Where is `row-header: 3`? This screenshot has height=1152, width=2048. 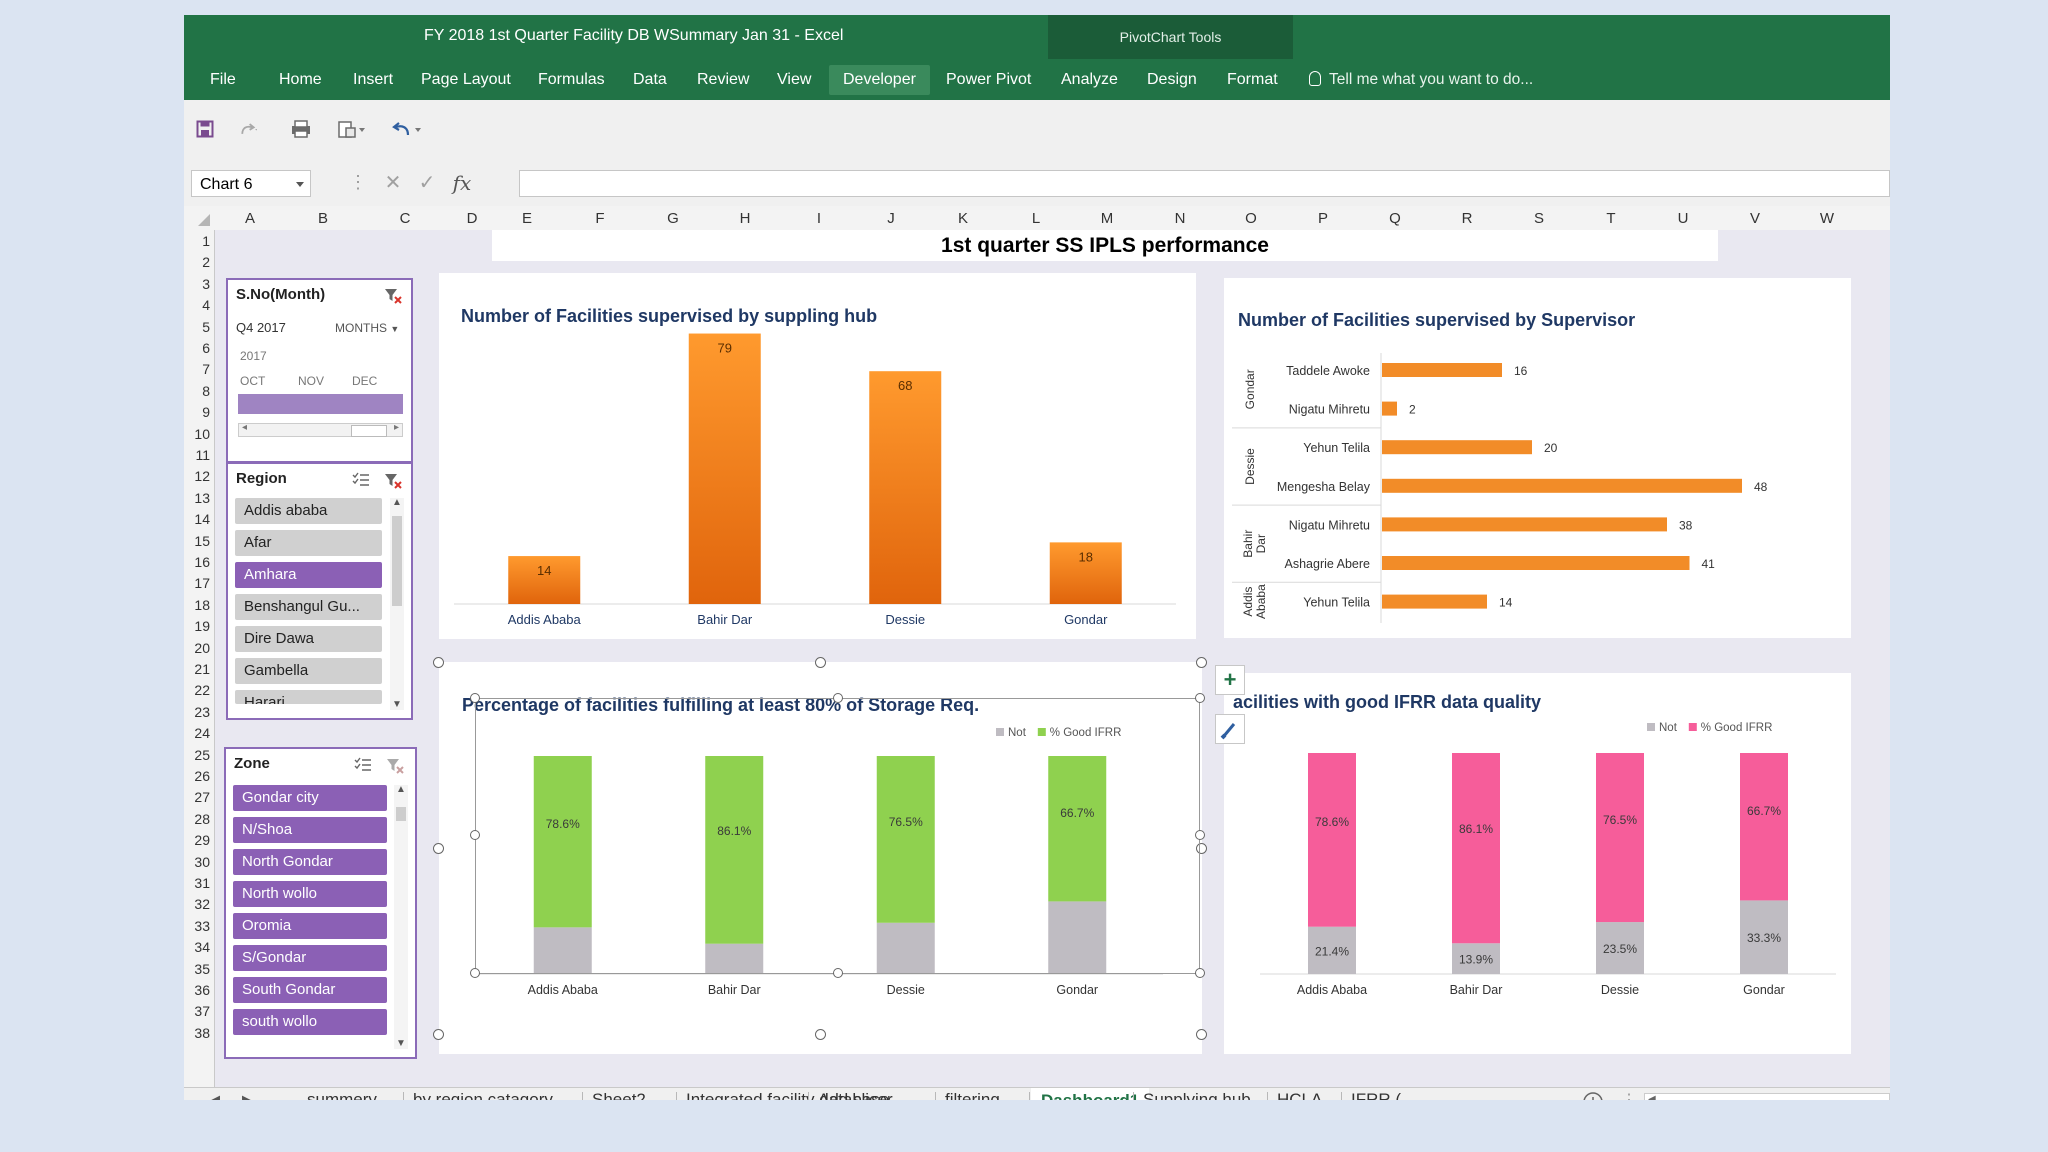
row-header: 3 is located at coordinates (206, 283).